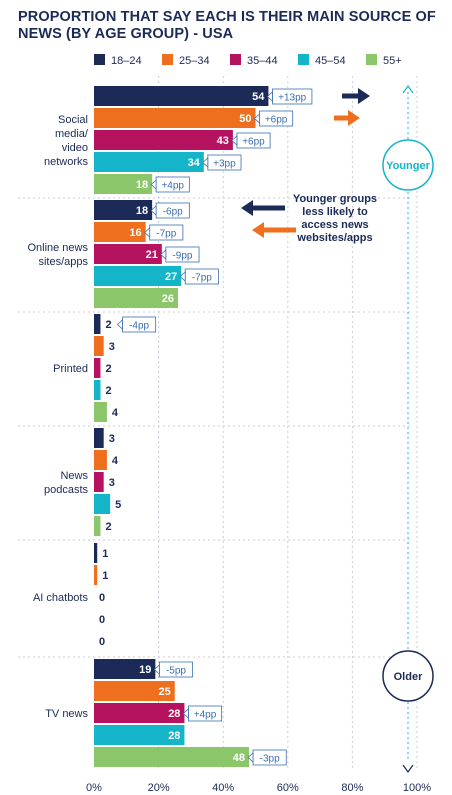 This screenshot has height=795, width=452. I want to click on category-label-social-media-video-networks: Social media/video networks, so click(66, 141).